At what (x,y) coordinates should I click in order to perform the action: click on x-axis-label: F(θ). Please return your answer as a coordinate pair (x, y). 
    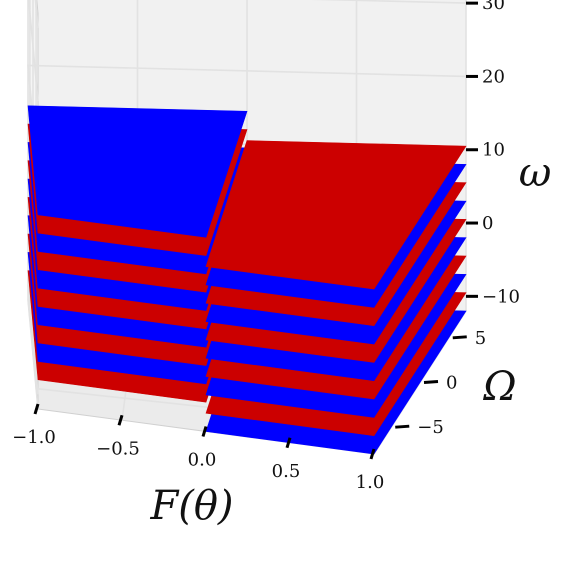
    Looking at the image, I should click on (191, 506).